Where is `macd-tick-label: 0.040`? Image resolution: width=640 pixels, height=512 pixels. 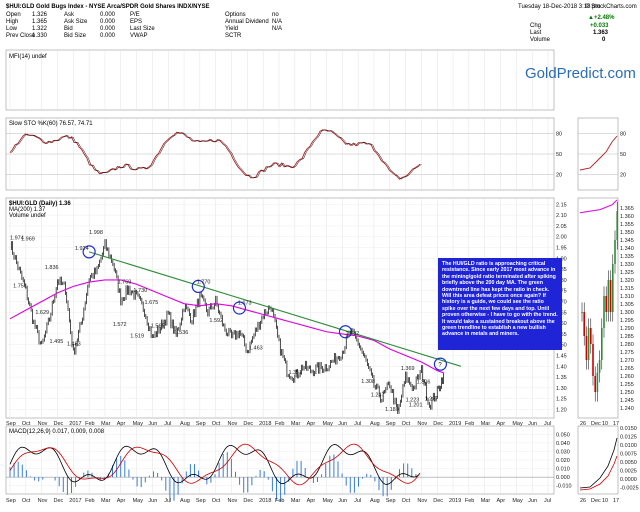 macd-tick-label: 0.040 is located at coordinates (563, 444).